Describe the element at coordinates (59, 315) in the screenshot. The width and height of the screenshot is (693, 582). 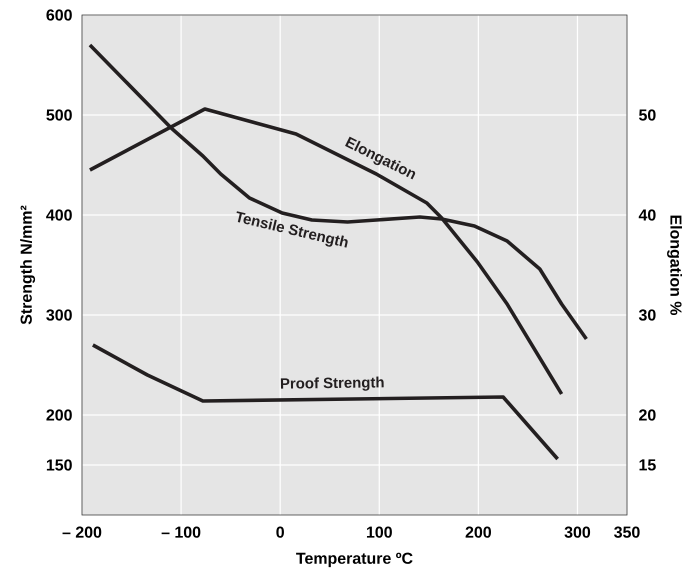
I see `y-tick-label: 300` at that location.